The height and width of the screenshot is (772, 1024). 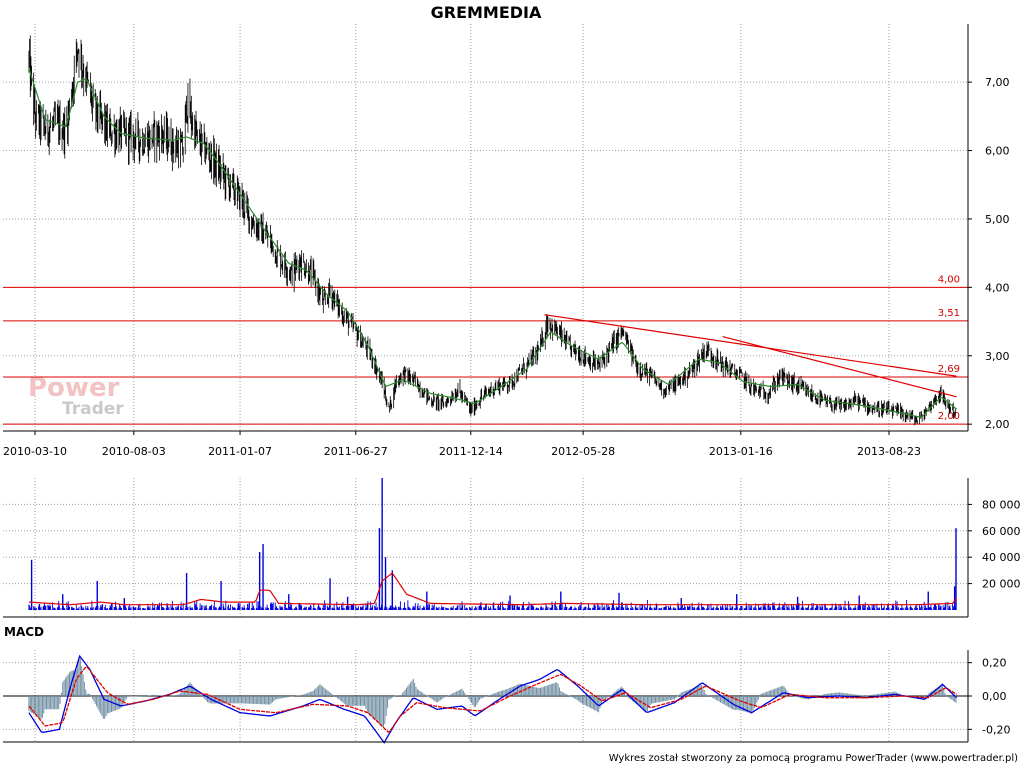 What do you see at coordinates (1001, 584) in the screenshot?
I see `volume-y-tick-label: 20 000` at bounding box center [1001, 584].